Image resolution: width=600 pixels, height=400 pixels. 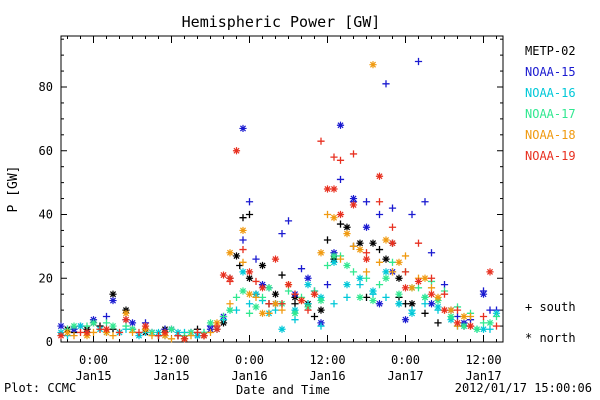 What do you see at coordinates (550, 51) in the screenshot?
I see `legend-entry: METP-02` at bounding box center [550, 51].